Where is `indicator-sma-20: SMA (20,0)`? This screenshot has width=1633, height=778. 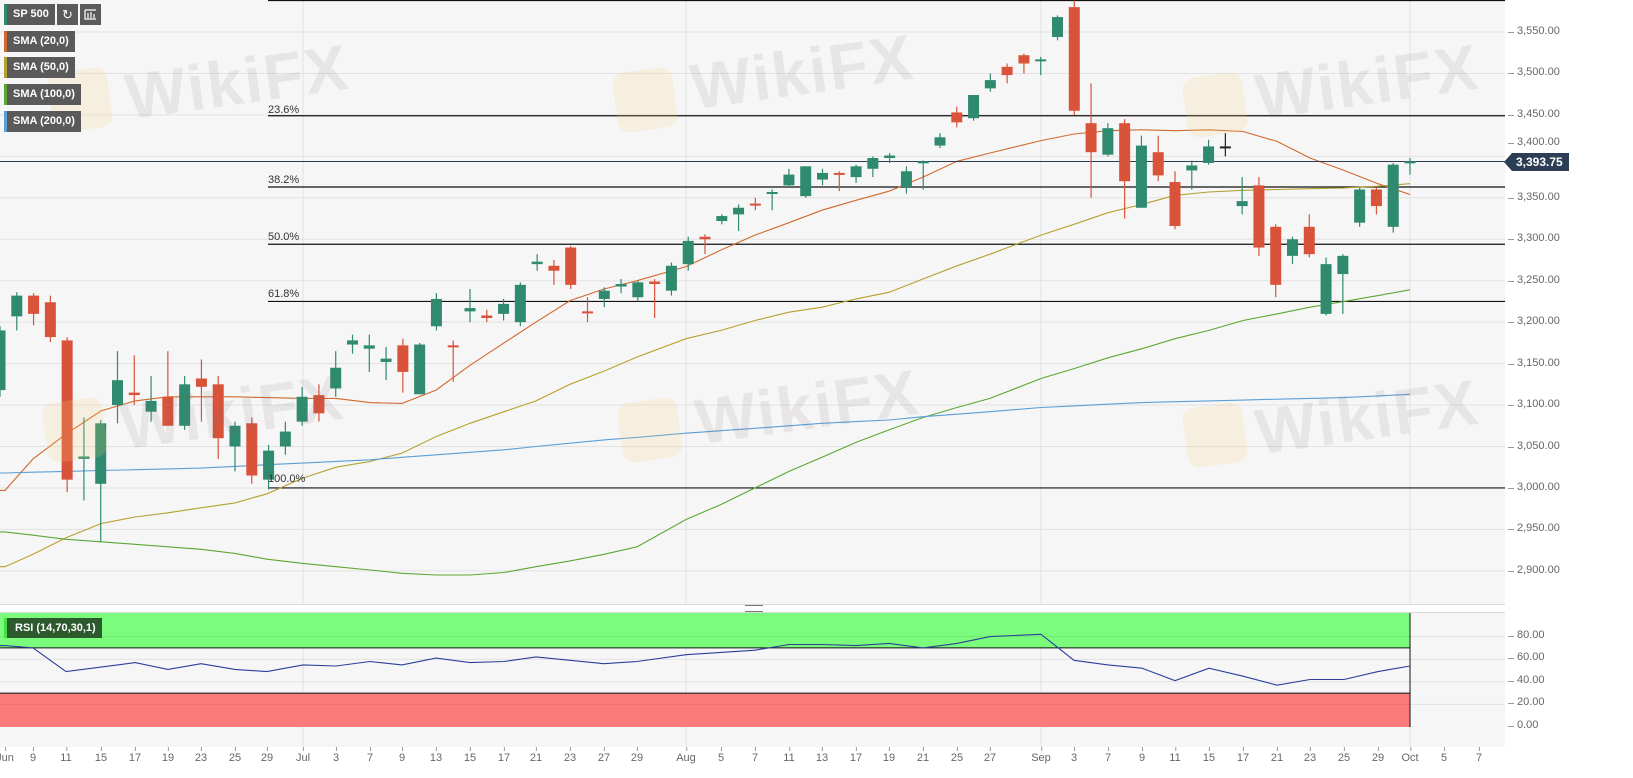 indicator-sma-20: SMA (20,0) is located at coordinates (39, 41).